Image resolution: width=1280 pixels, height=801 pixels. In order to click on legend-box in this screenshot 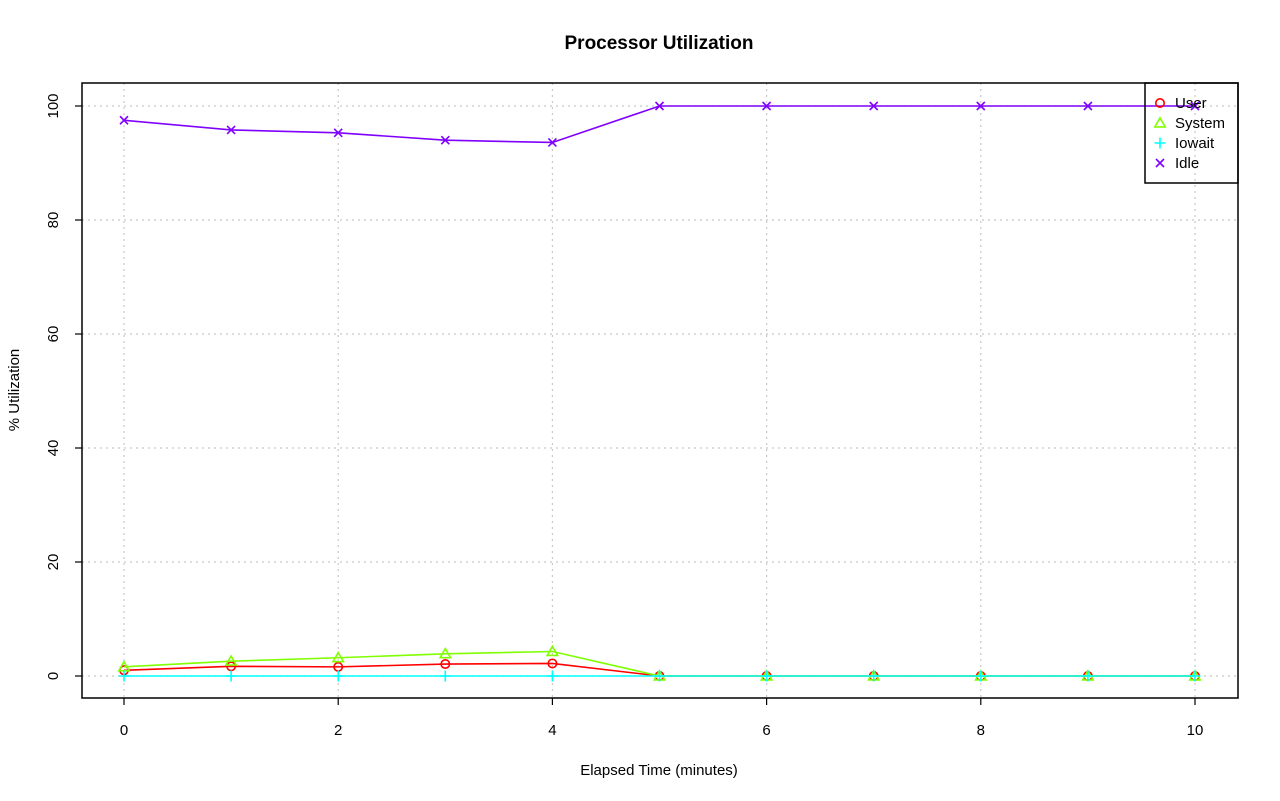, I will do `click(1191, 133)`.